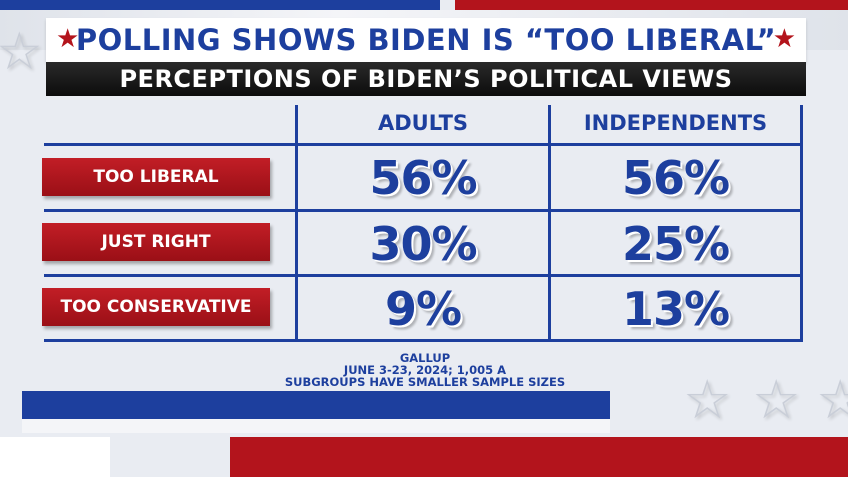  What do you see at coordinates (675, 123) in the screenshot?
I see `column-header-independents: INDEPENDENTS` at bounding box center [675, 123].